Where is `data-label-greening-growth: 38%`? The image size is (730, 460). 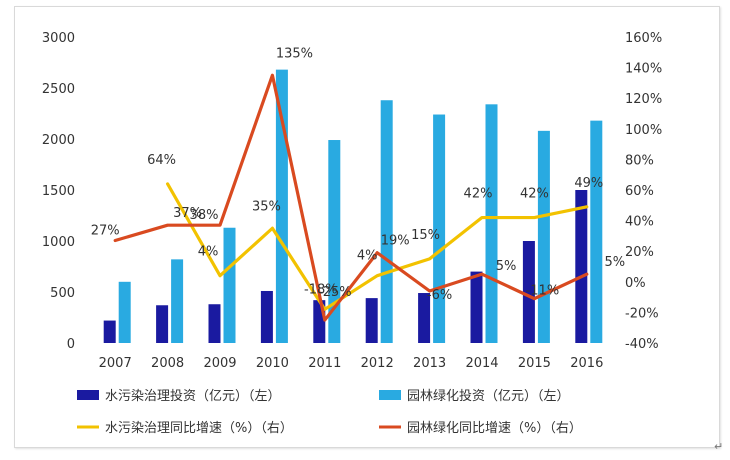
data-label-greening-growth: 38% is located at coordinates (204, 215).